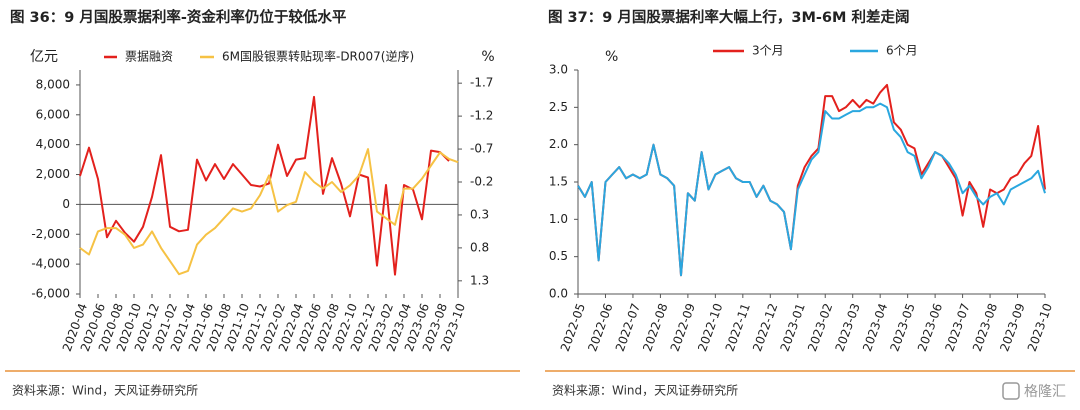  I want to click on x-tick-label: 2023-06, so click(930, 327).